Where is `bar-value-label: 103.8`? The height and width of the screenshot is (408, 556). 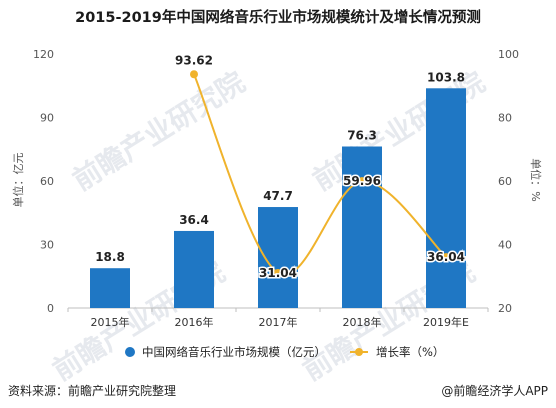
bar-value-label: 103.8 is located at coordinates (446, 77).